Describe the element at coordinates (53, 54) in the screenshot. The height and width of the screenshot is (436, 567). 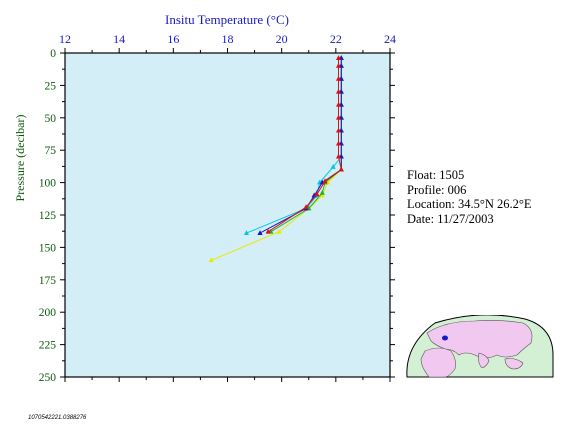
I see `y-tick-label: 0` at that location.